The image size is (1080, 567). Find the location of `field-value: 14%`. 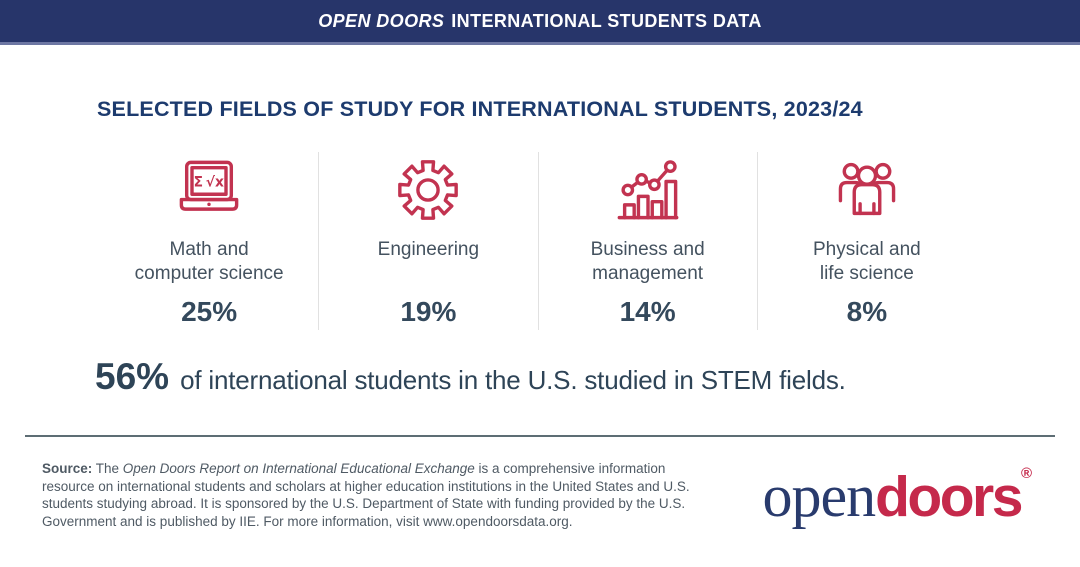

field-value: 14% is located at coordinates (647, 311).